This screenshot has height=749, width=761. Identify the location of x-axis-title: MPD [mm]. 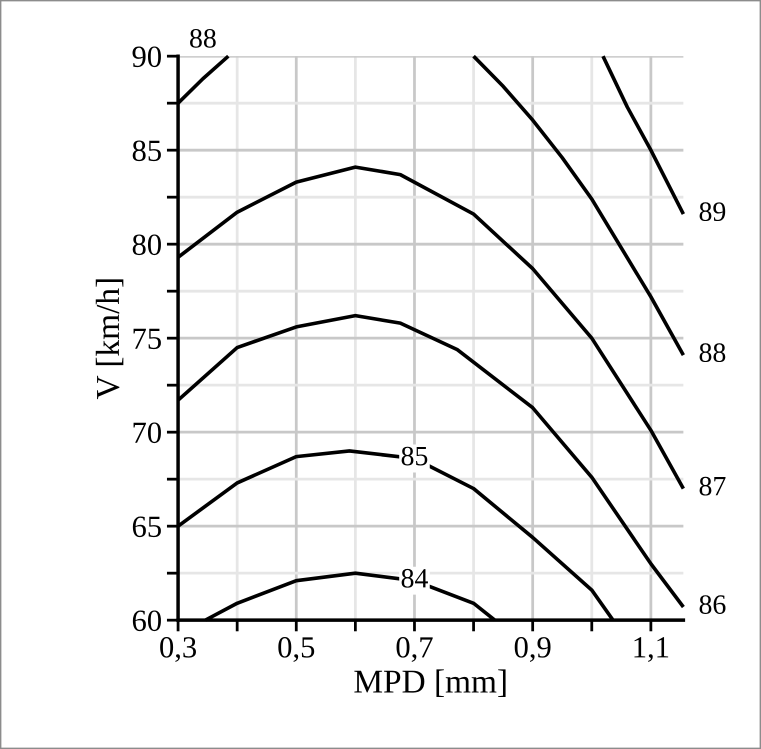
(430, 683).